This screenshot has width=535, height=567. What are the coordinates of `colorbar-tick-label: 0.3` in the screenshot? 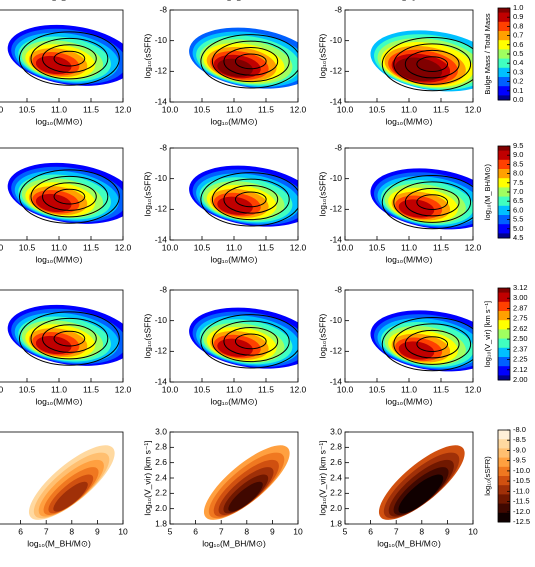 It's located at (518, 71).